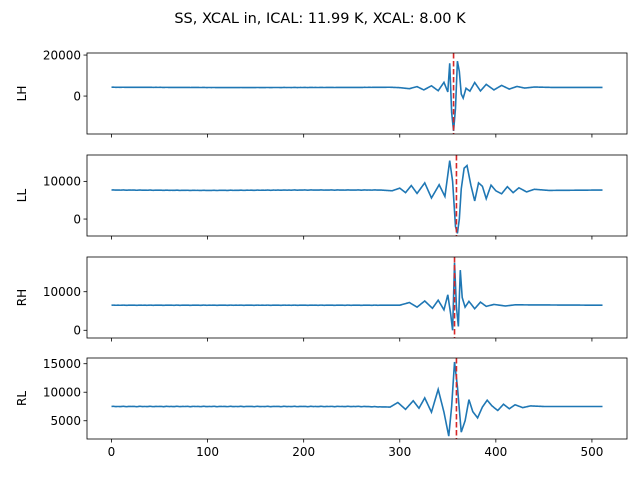 The width and height of the screenshot is (640, 480). Describe the element at coordinates (22, 297) in the screenshot. I see `ylabel-rh: RH` at that location.